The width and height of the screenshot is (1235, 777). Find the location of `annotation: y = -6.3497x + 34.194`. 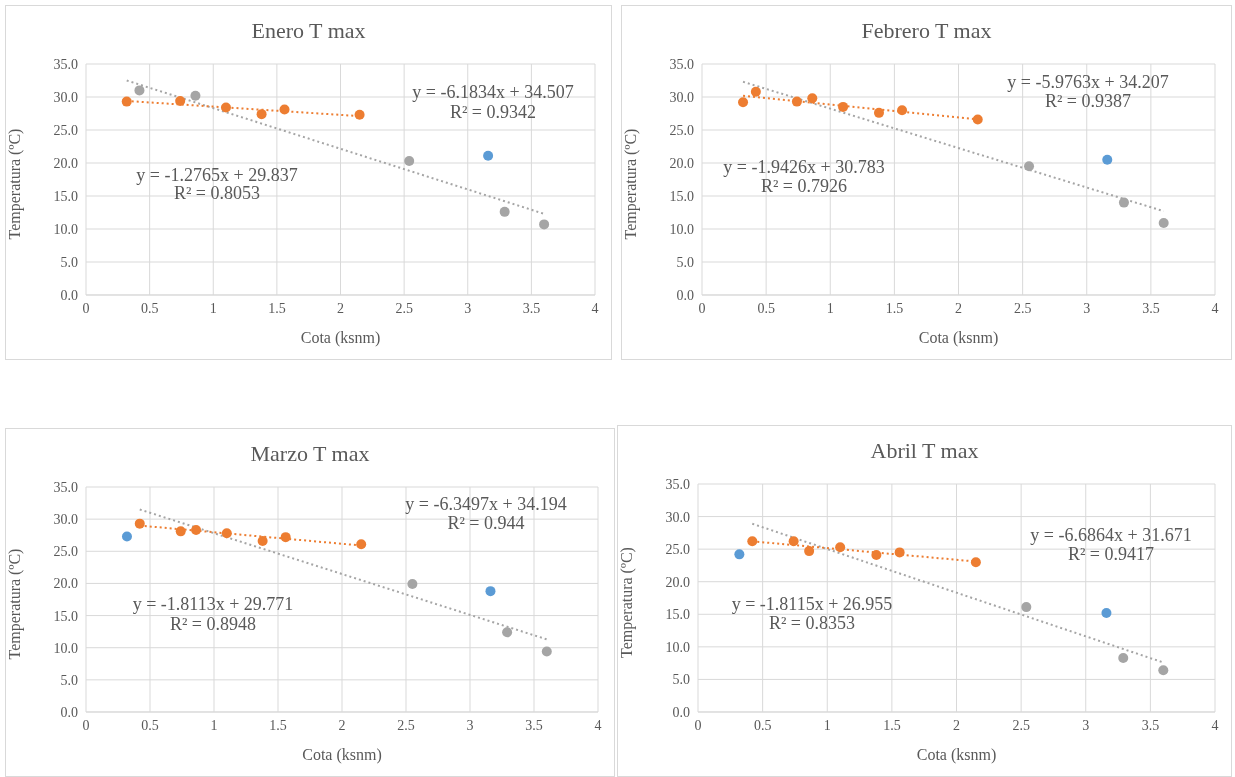

annotation: y = -6.3497x + 34.194 is located at coordinates (486, 504).